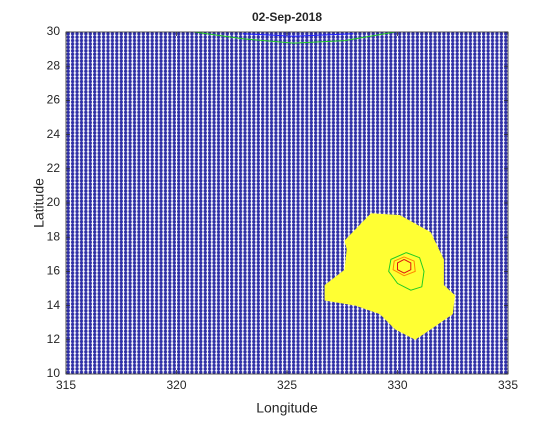 The height and width of the screenshot is (425, 560). What do you see at coordinates (287, 17) in the screenshot?
I see `chart-title: 02-Sep-2018` at bounding box center [287, 17].